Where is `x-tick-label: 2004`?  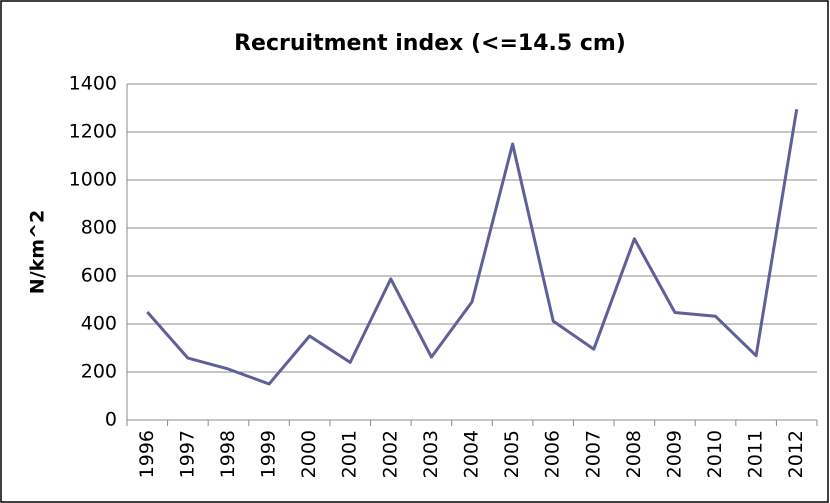 x-tick-label: 2004 is located at coordinates (472, 454).